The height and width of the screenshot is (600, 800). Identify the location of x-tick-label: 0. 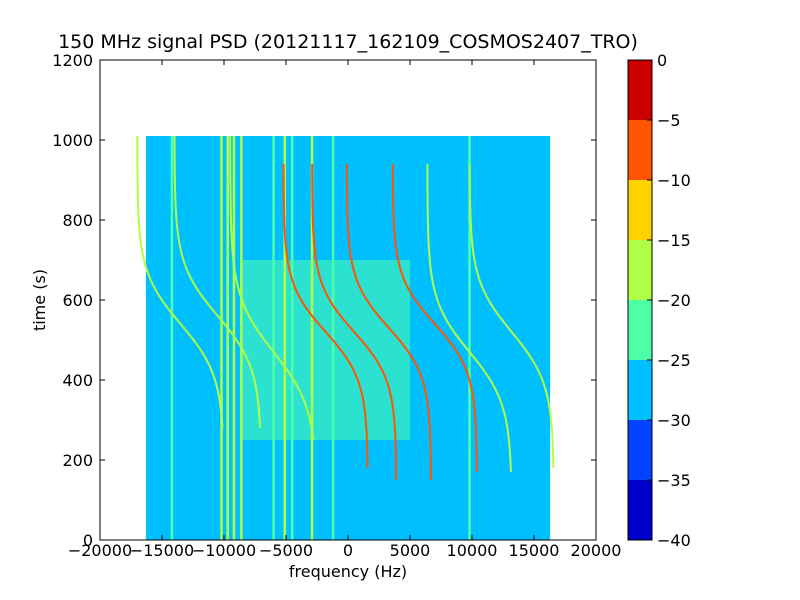
(348, 550).